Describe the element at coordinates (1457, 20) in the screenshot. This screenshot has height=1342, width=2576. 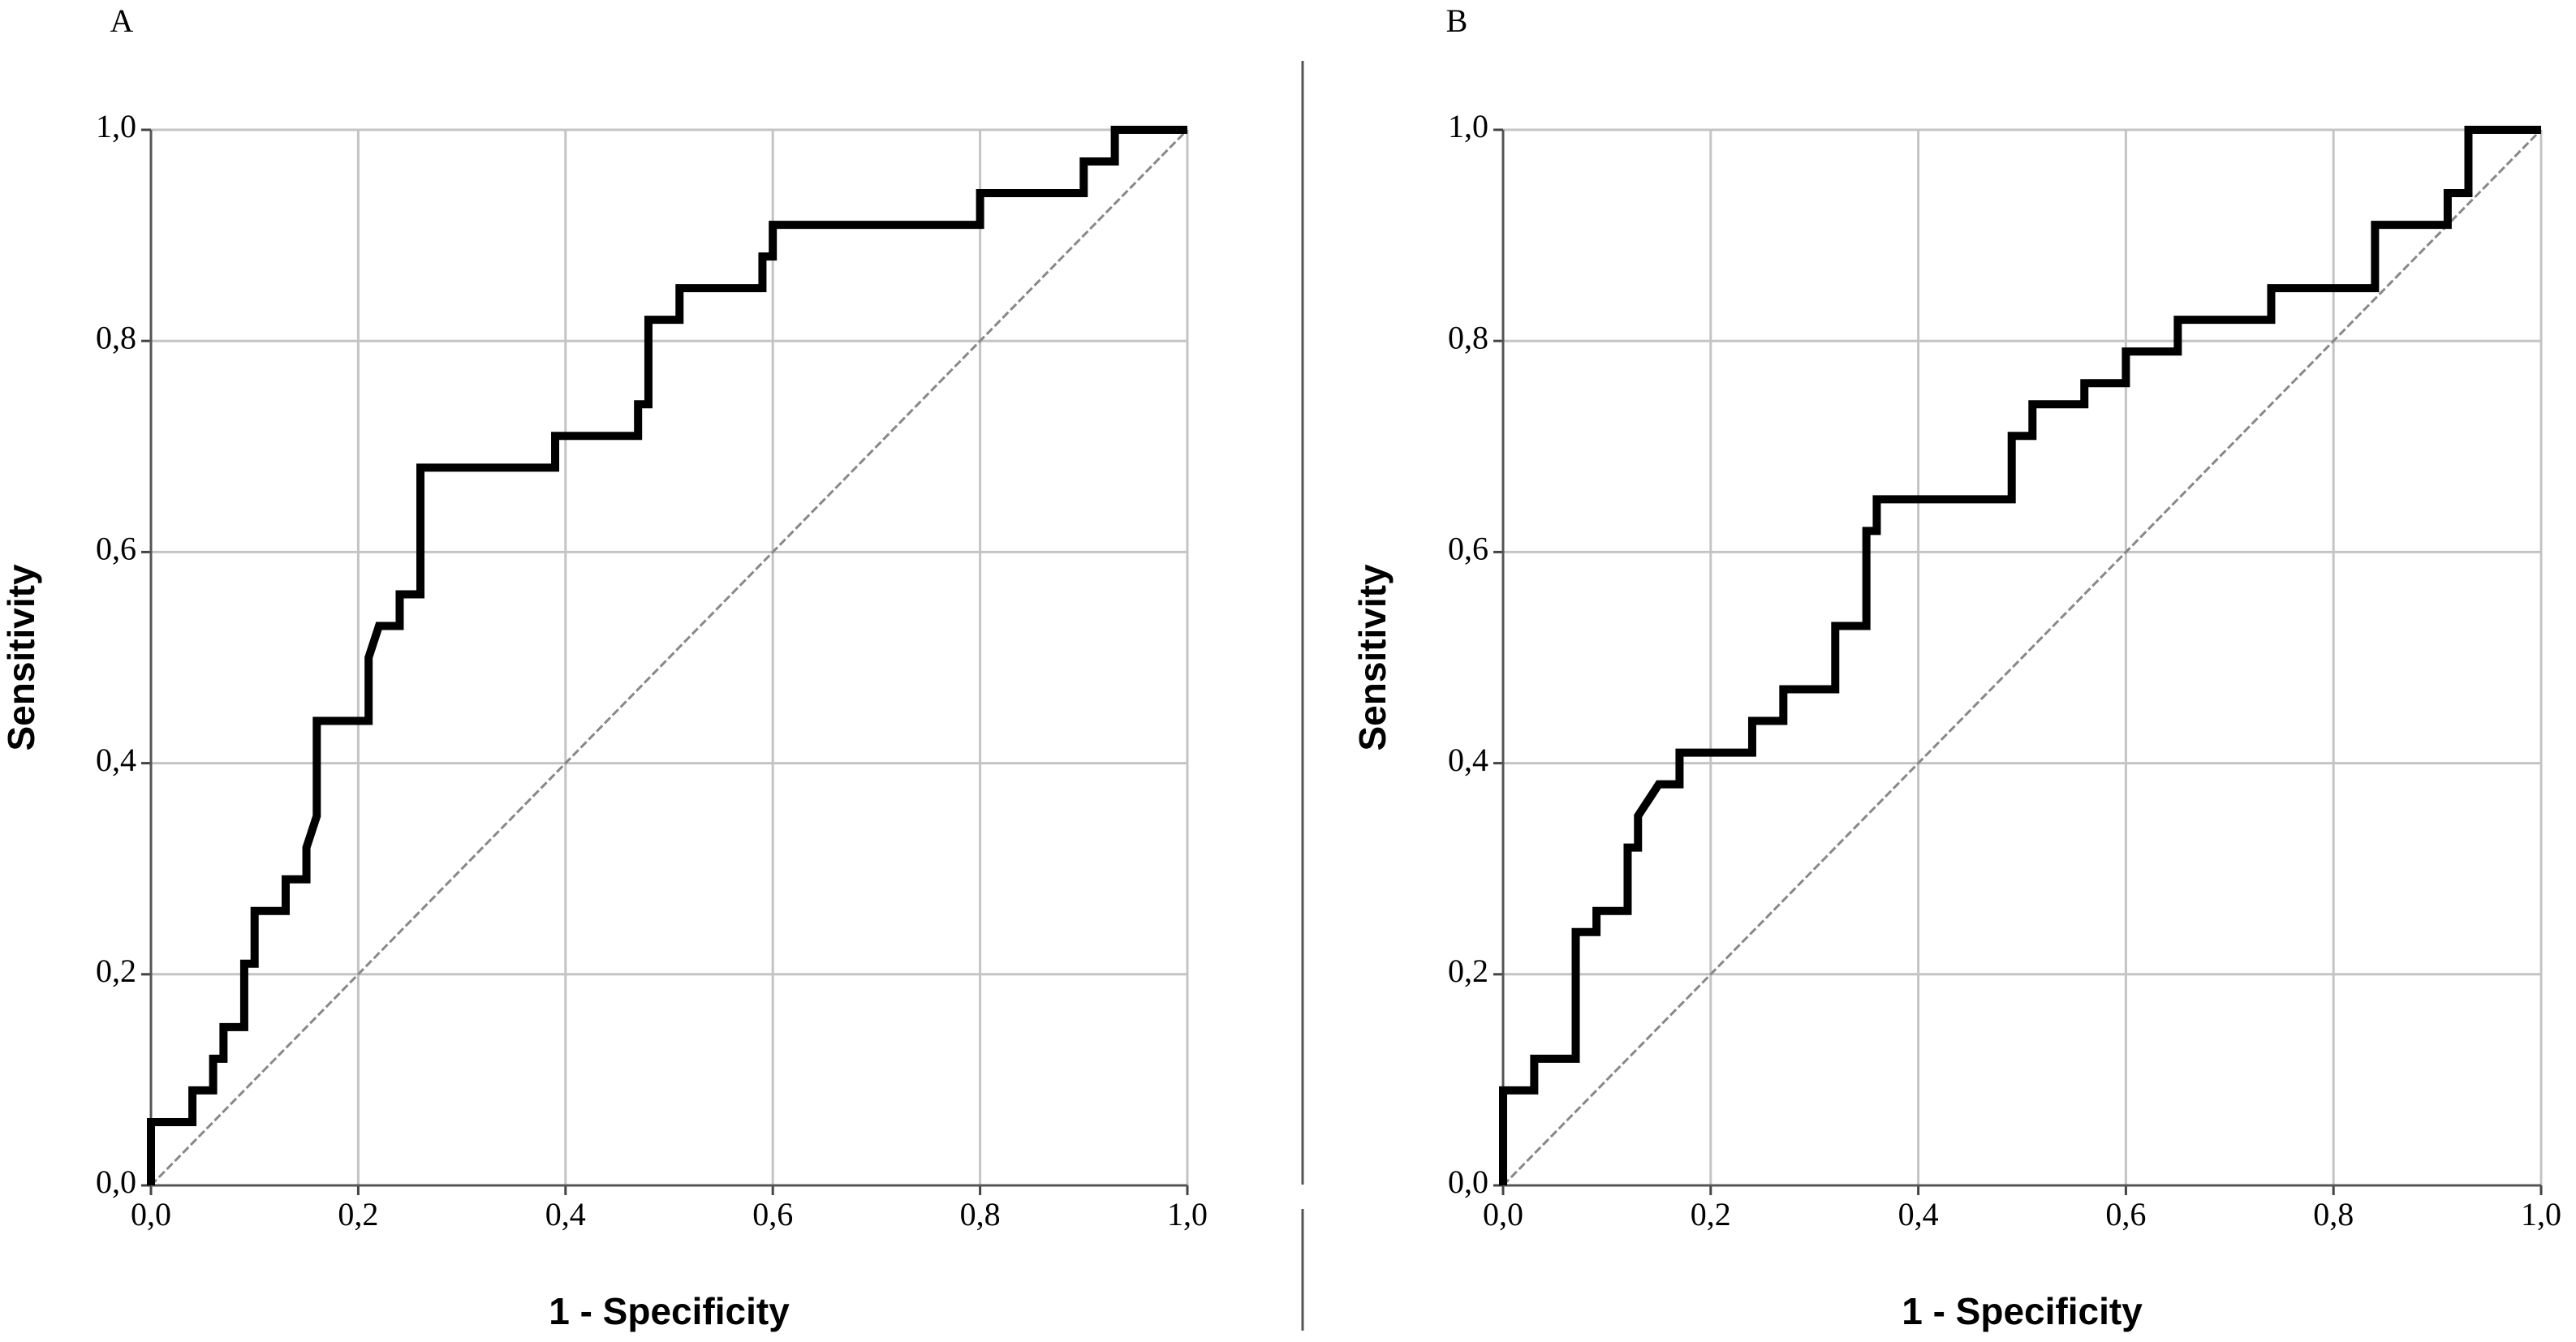
I see `panel-label: B` at that location.